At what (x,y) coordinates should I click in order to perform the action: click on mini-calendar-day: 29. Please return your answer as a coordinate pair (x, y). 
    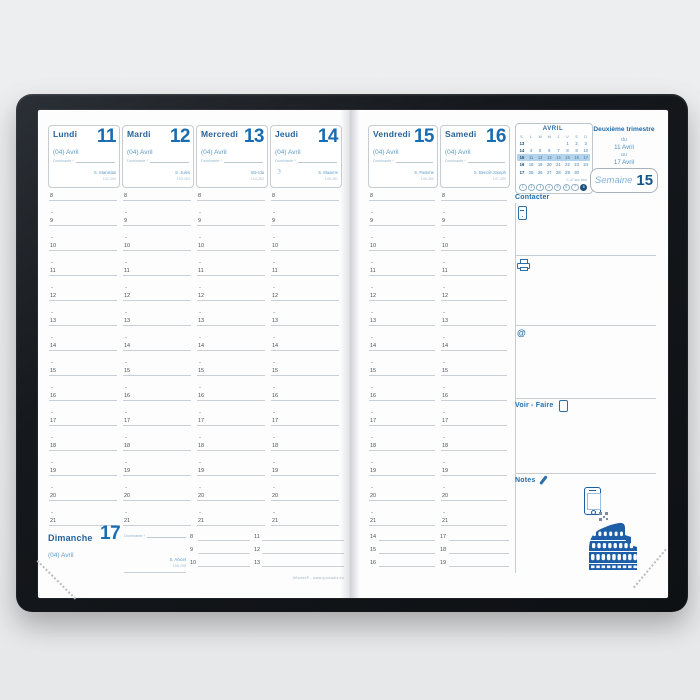
    Looking at the image, I should click on (567, 172).